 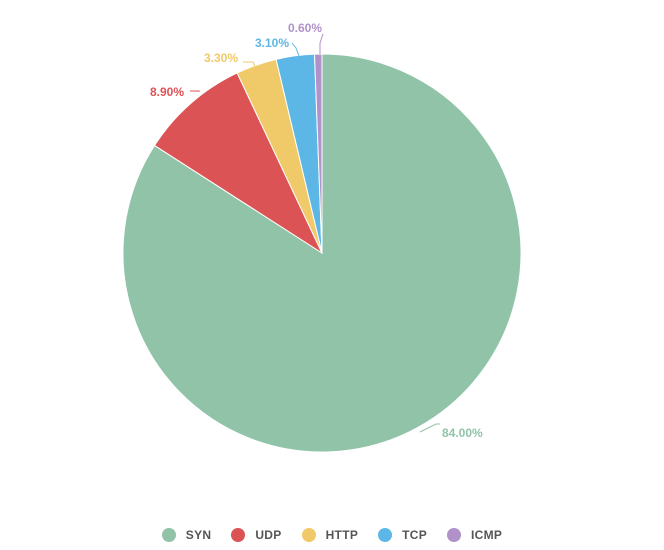 What do you see at coordinates (454, 535) in the screenshot?
I see `legend-marker-icmp` at bounding box center [454, 535].